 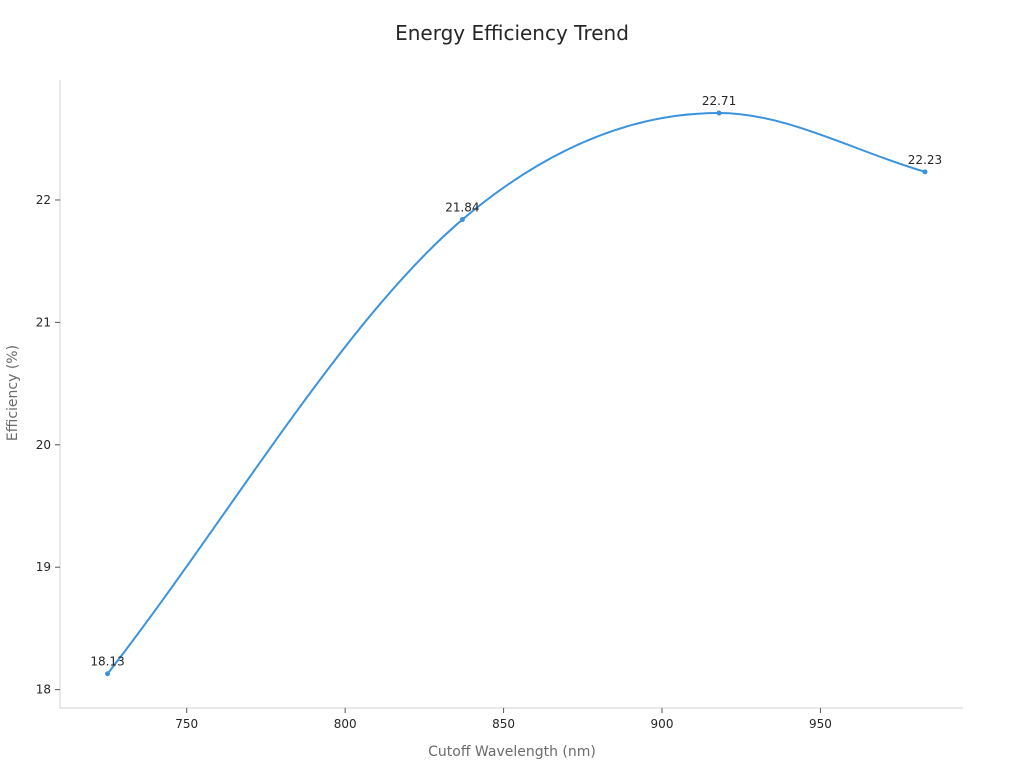 I want to click on x-tick-label: 750, so click(x=186, y=724).